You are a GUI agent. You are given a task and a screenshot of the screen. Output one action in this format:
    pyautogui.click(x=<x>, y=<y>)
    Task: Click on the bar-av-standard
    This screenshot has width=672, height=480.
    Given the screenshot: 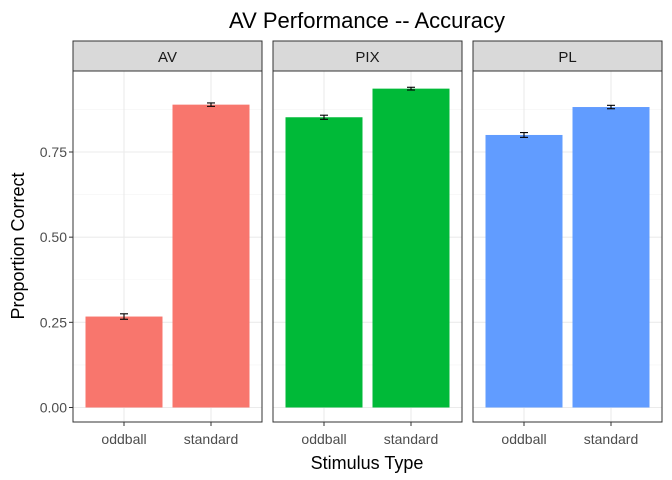 What is the action you would take?
    pyautogui.click(x=211, y=256)
    